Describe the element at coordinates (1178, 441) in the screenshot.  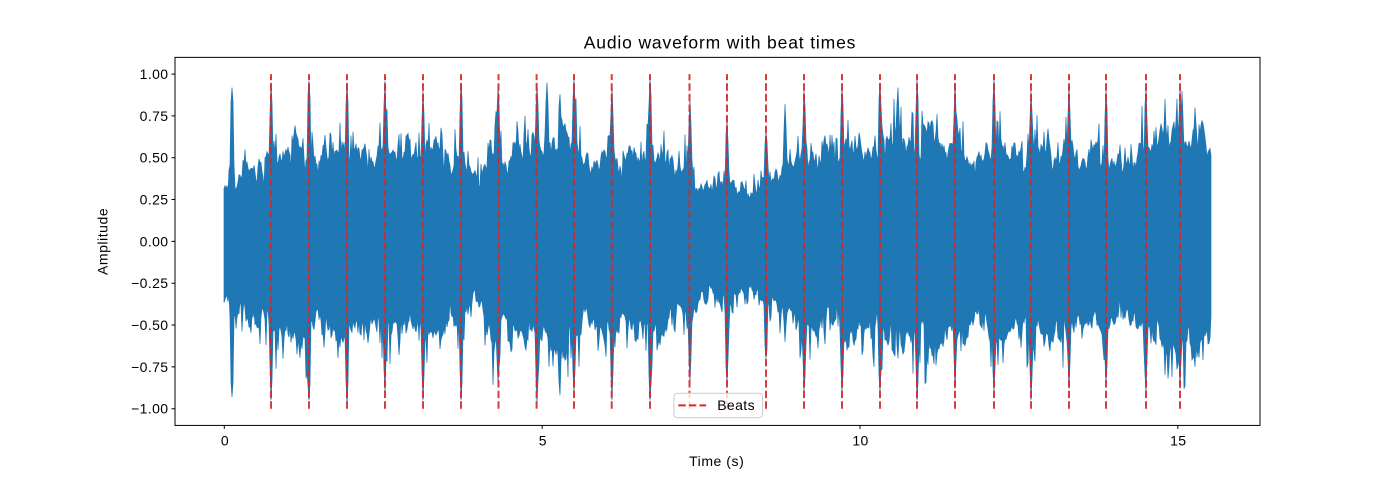
I see `svg-text: 15` at that location.